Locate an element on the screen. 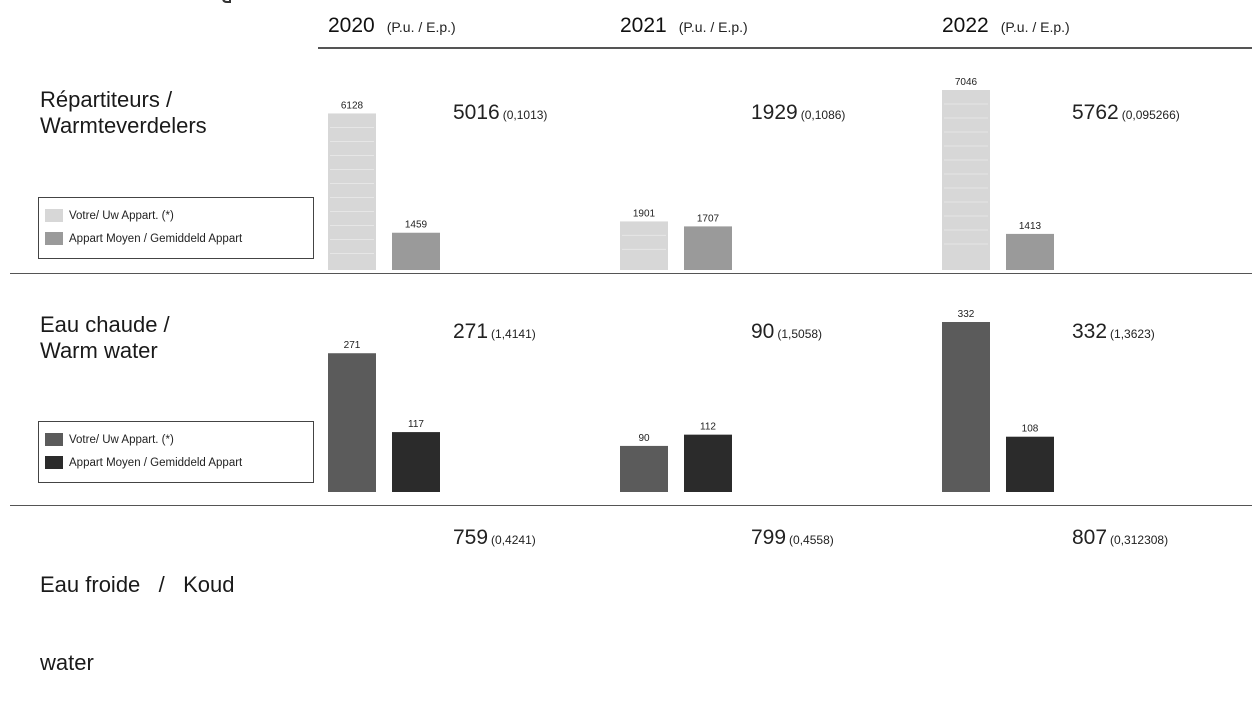  data-label-hot-water-2021-apartment: 90 is located at coordinates (644, 438).